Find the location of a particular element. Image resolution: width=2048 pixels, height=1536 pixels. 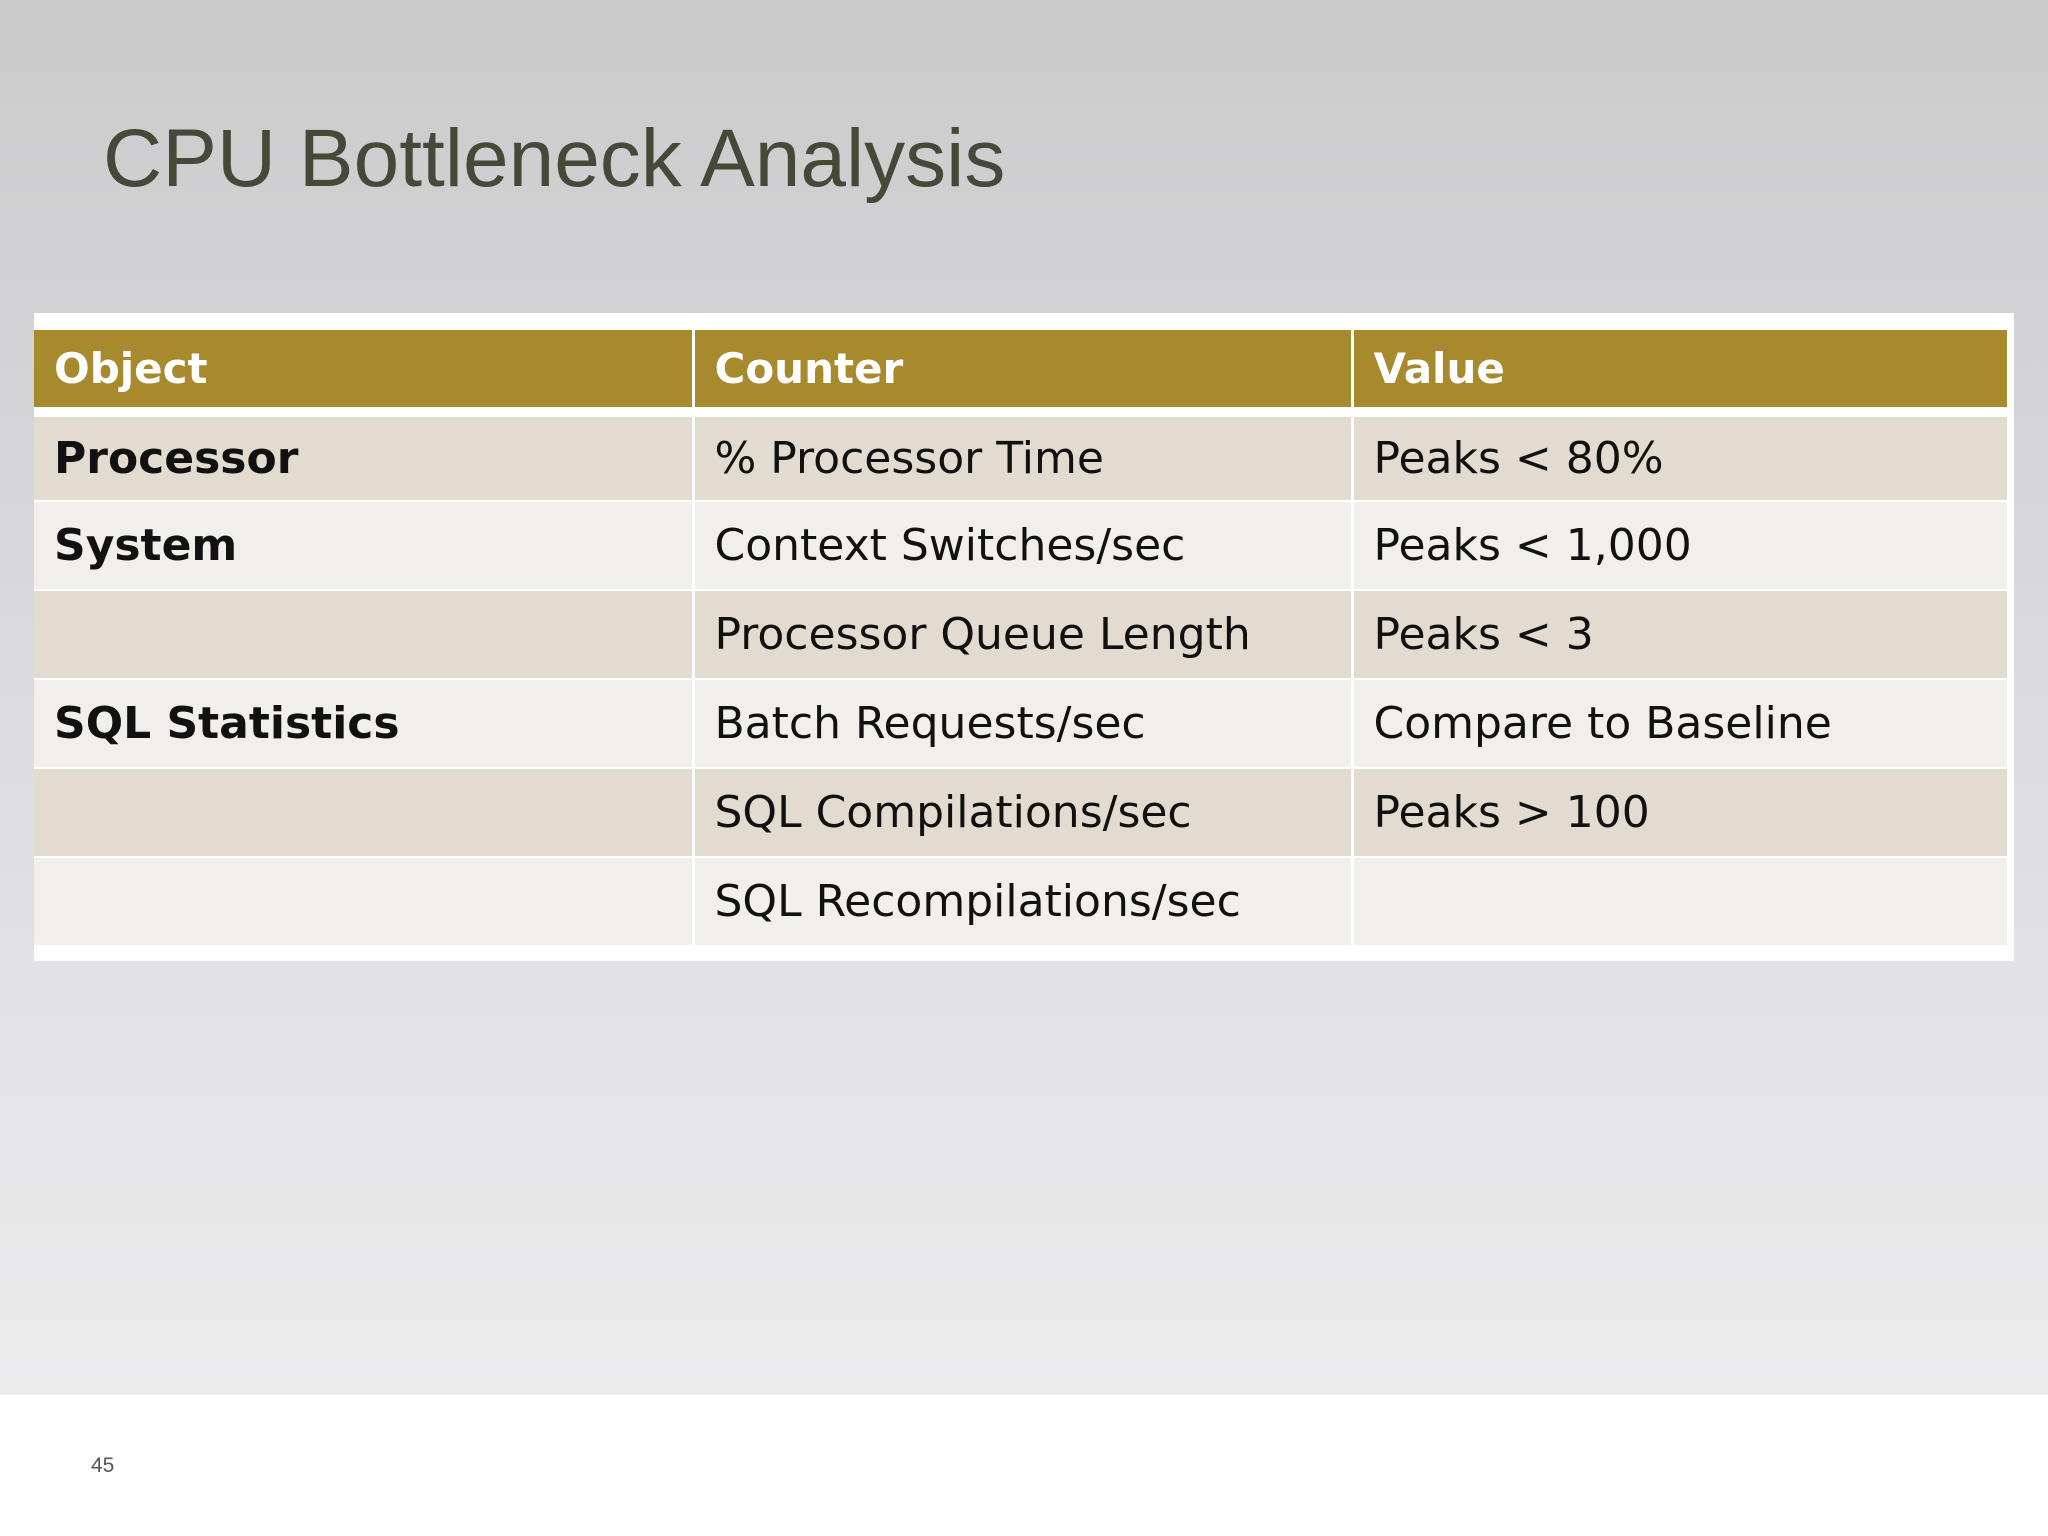

counter-cell: Batch Requests/sec is located at coordinates (1023, 724).